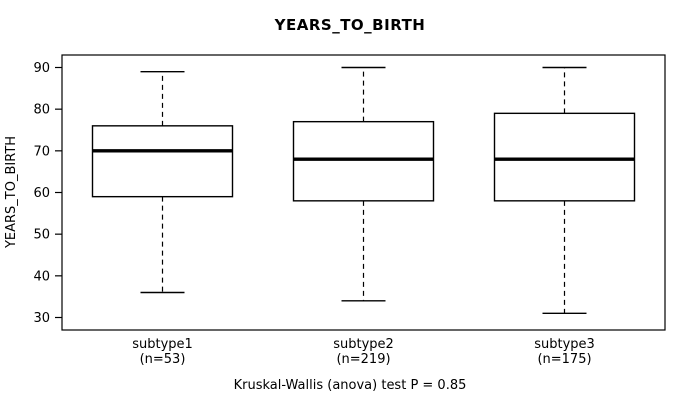 This screenshot has width=700, height=400. Describe the element at coordinates (163, 359) in the screenshot. I see `group-count-subtype1: (n=53)` at that location.